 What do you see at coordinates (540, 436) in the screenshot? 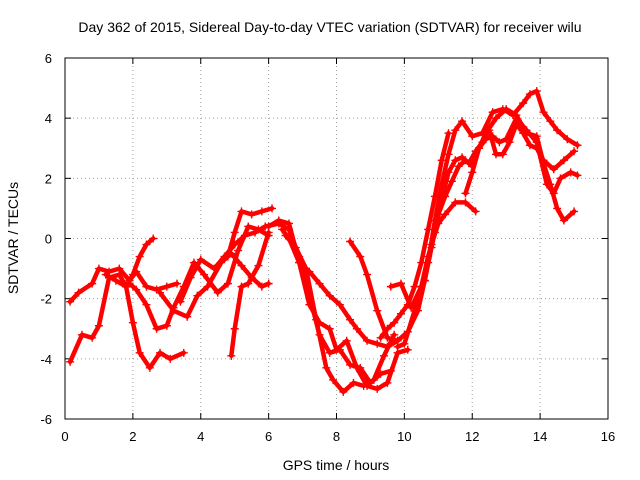
I see `x-tick-label: 14` at bounding box center [540, 436].